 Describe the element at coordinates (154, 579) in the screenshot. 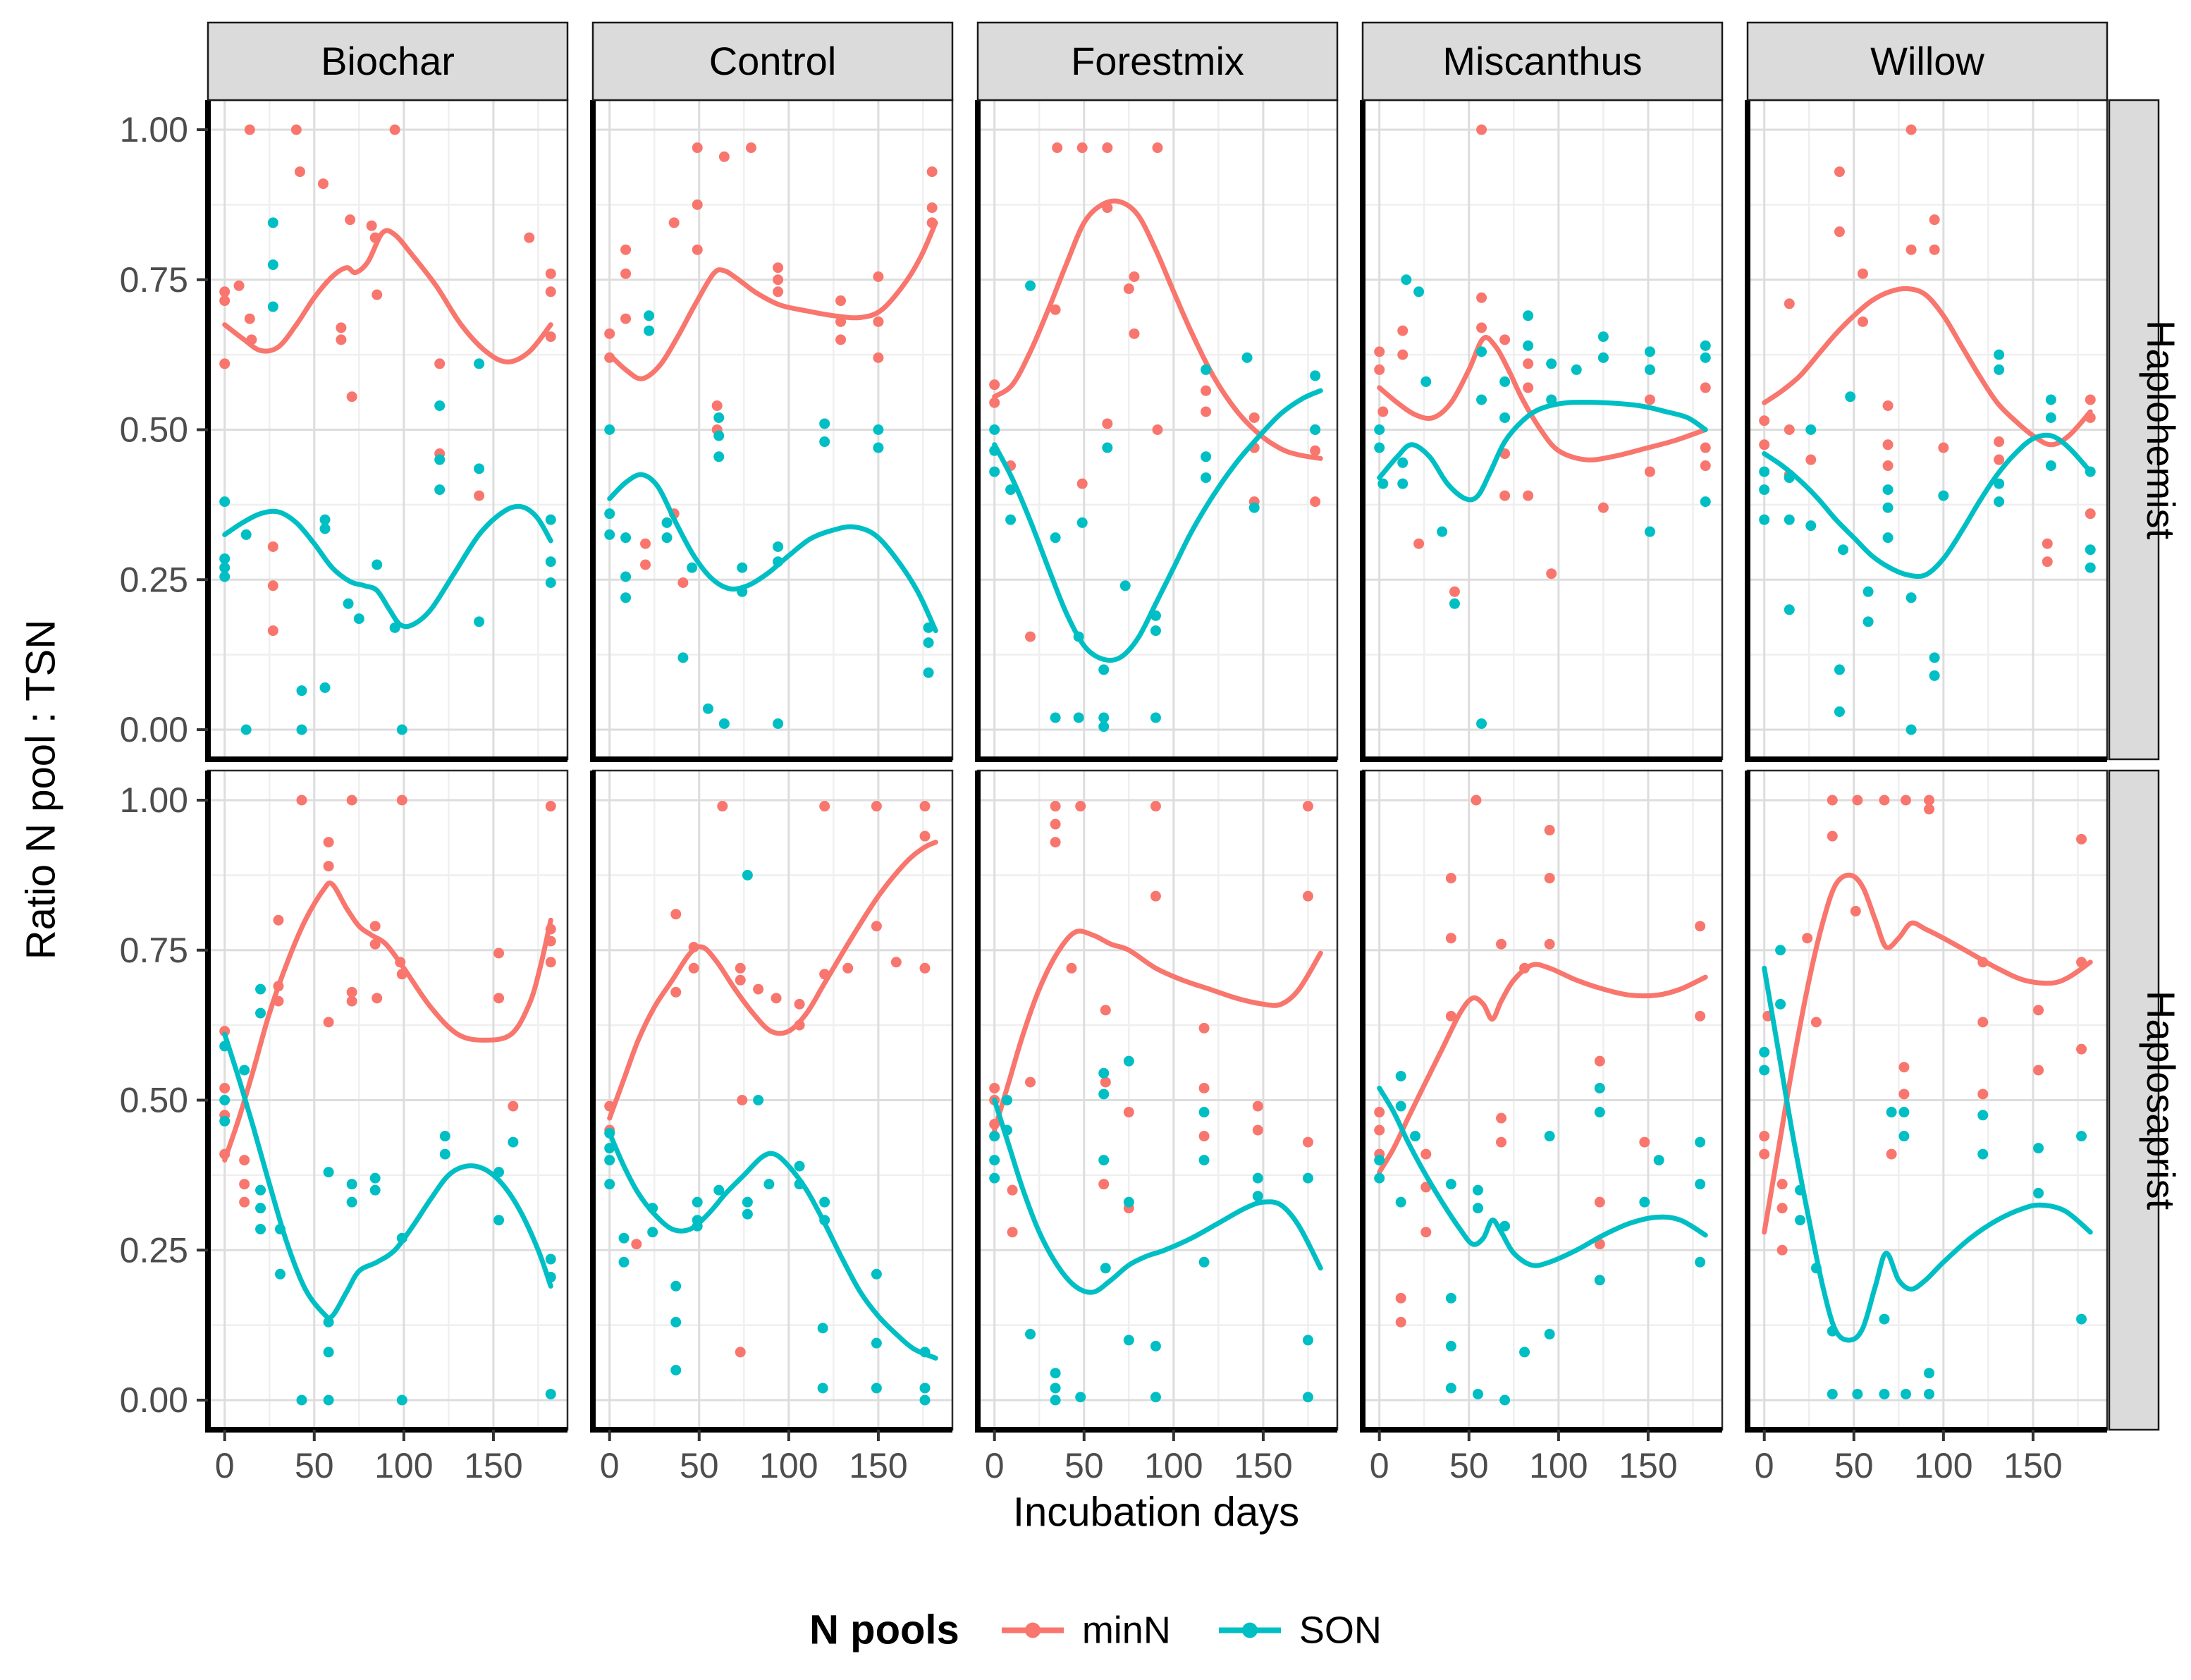

I see `y-tick-label: 0.25` at that location.